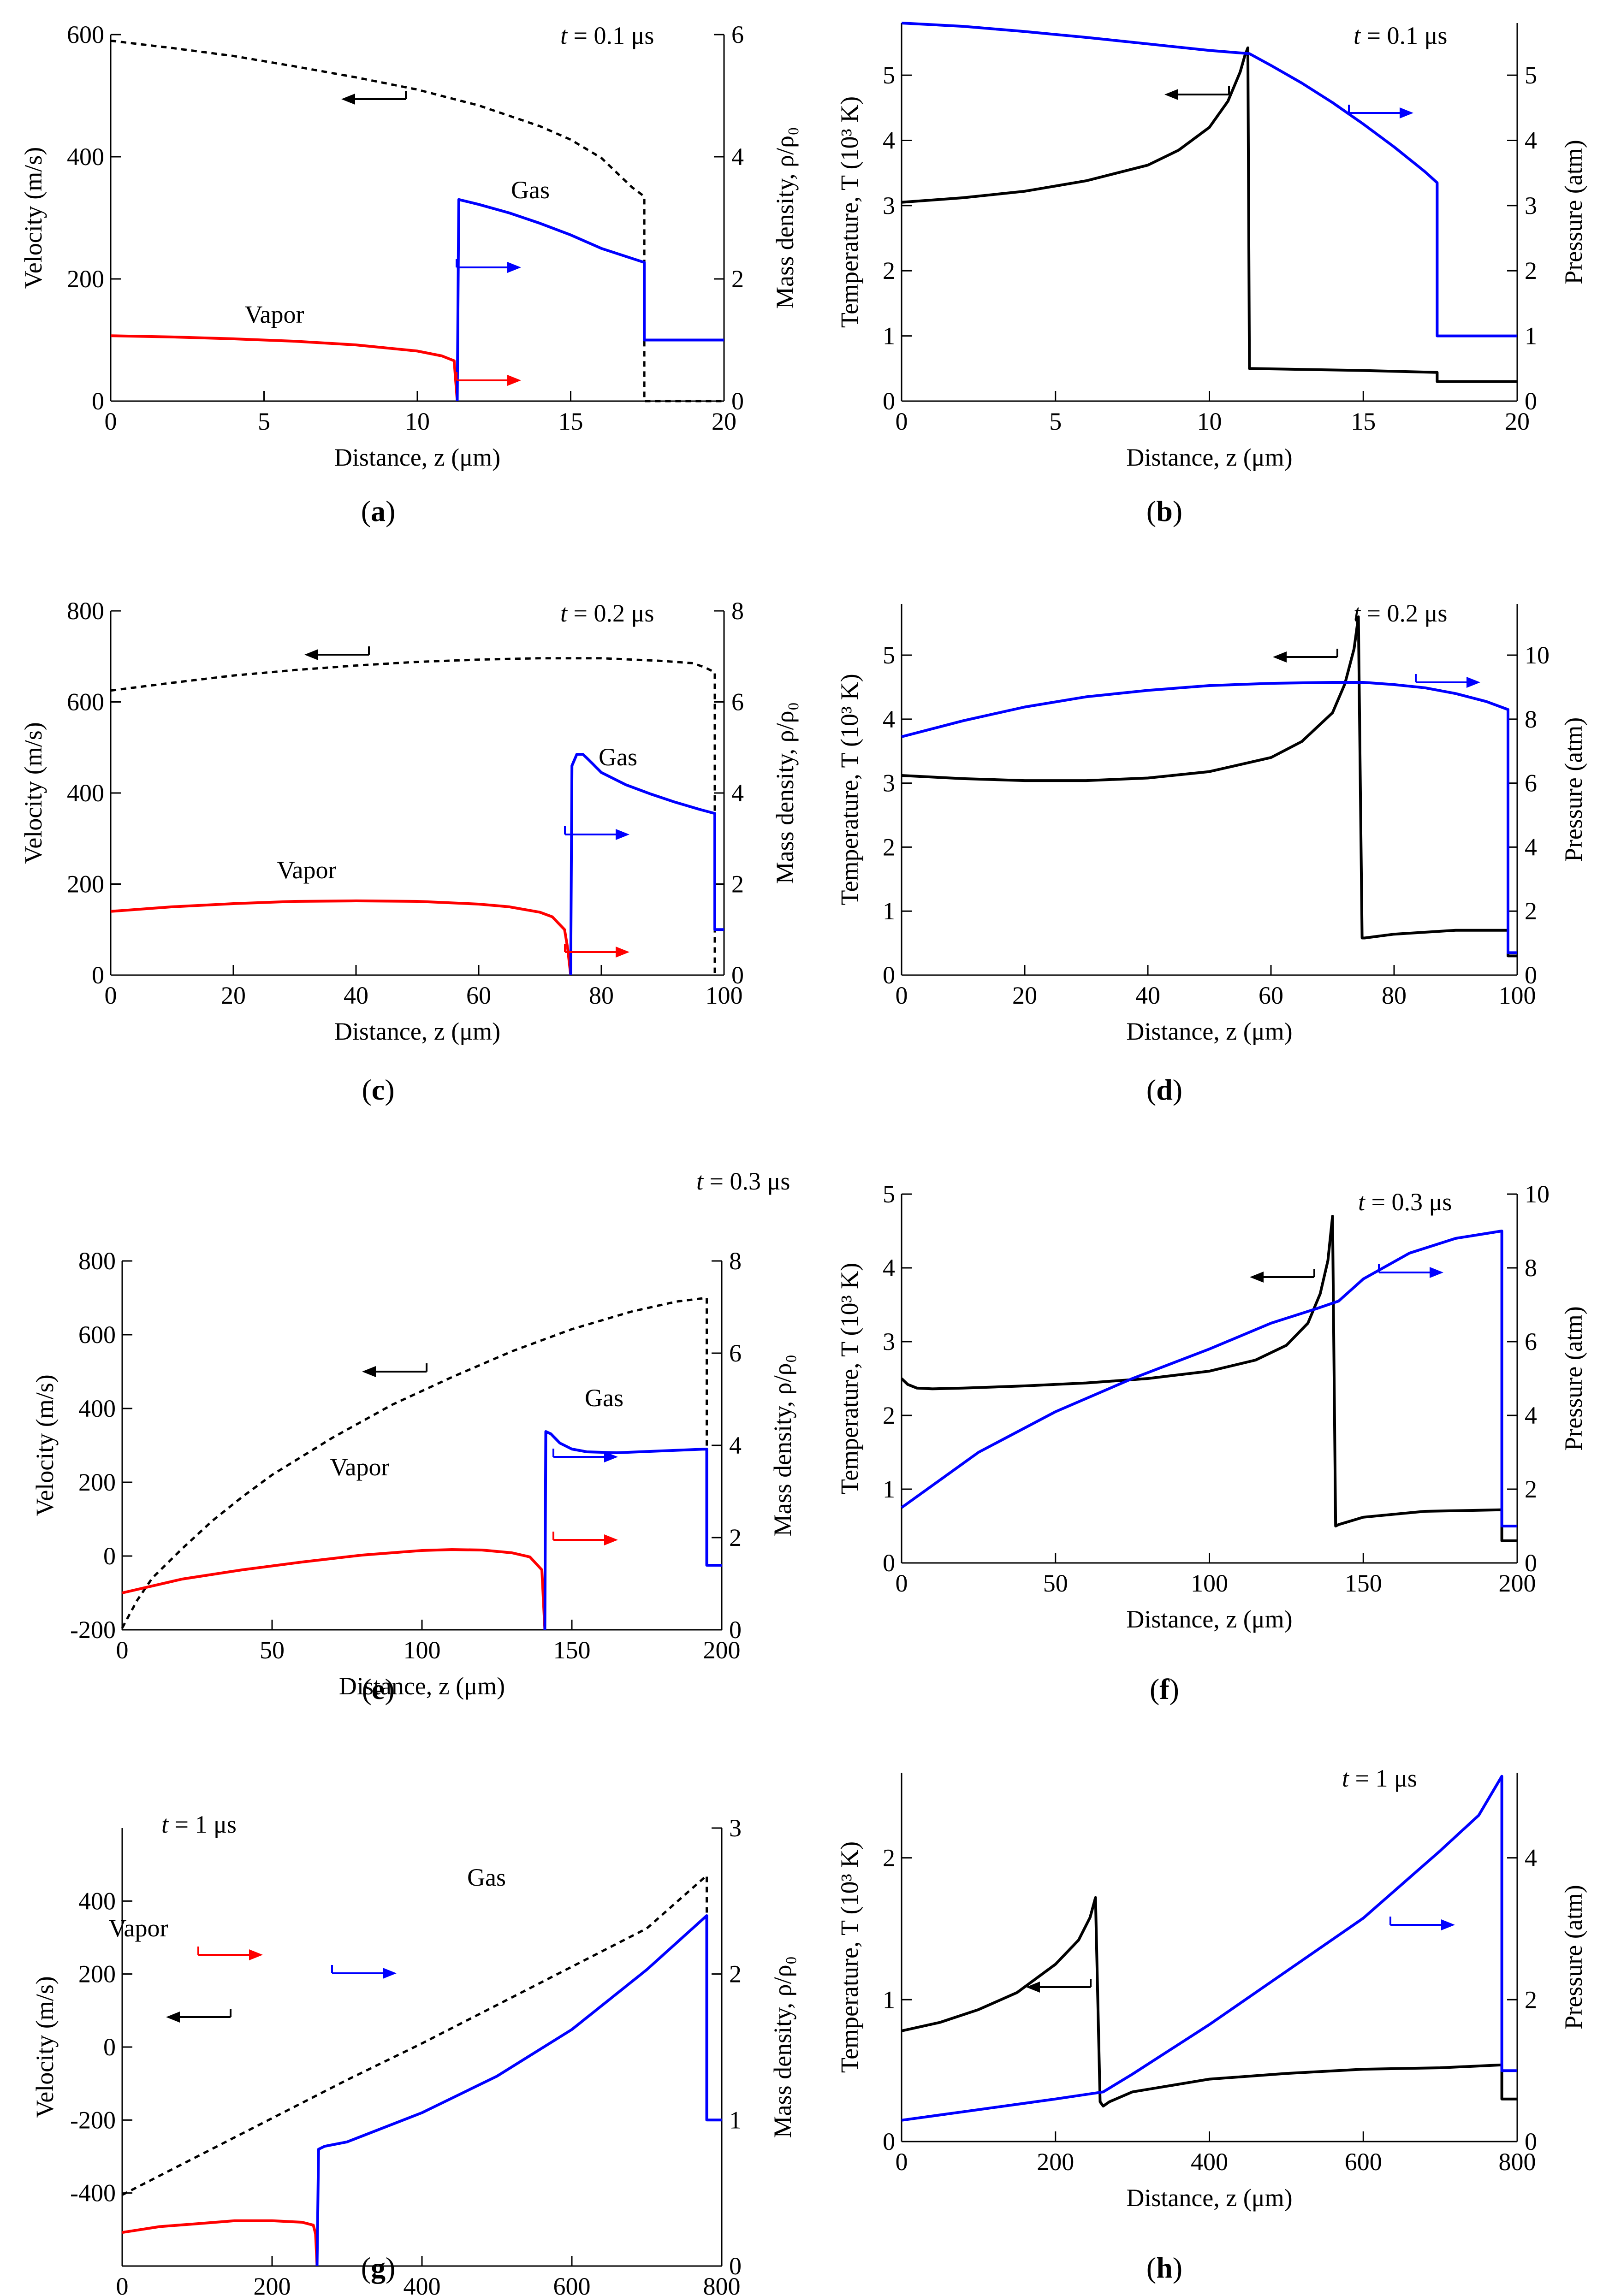  Describe the element at coordinates (264, 421) in the screenshot. I see `x-tick-label: 5` at that location.